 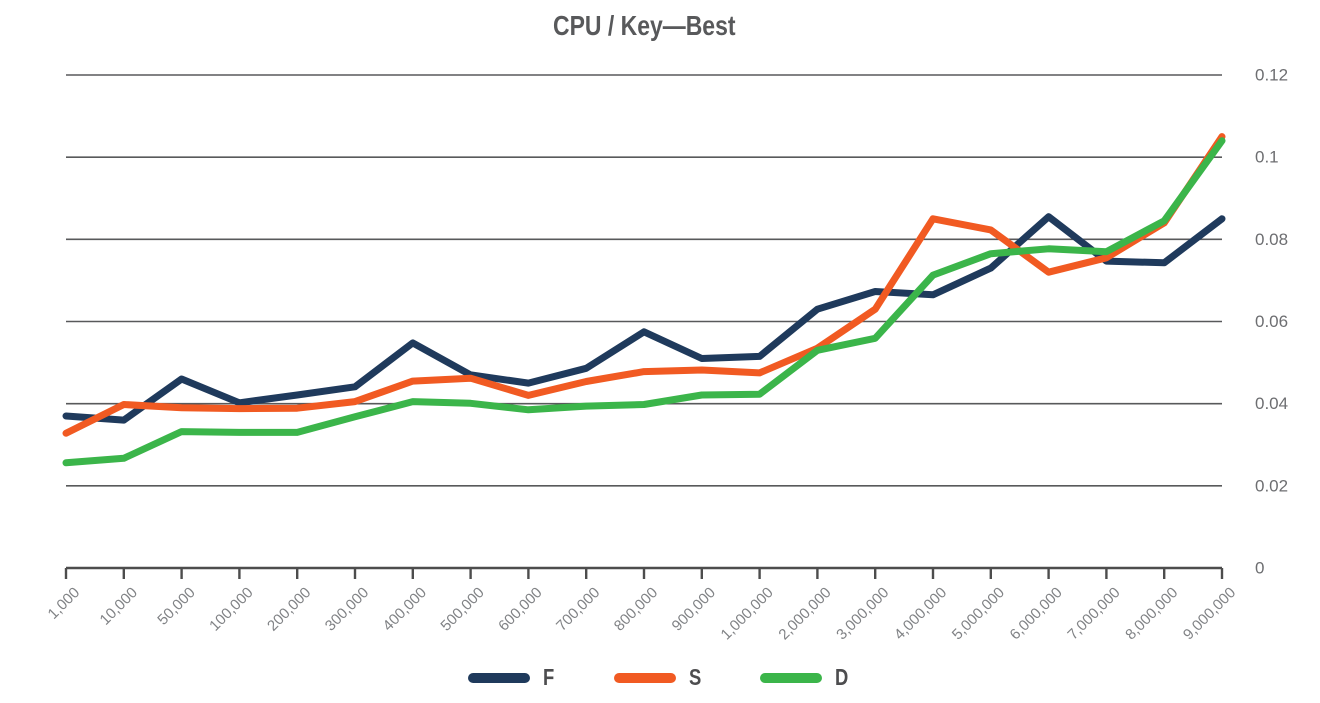 I want to click on x-tick-label: 100,000, so click(x=231, y=609).